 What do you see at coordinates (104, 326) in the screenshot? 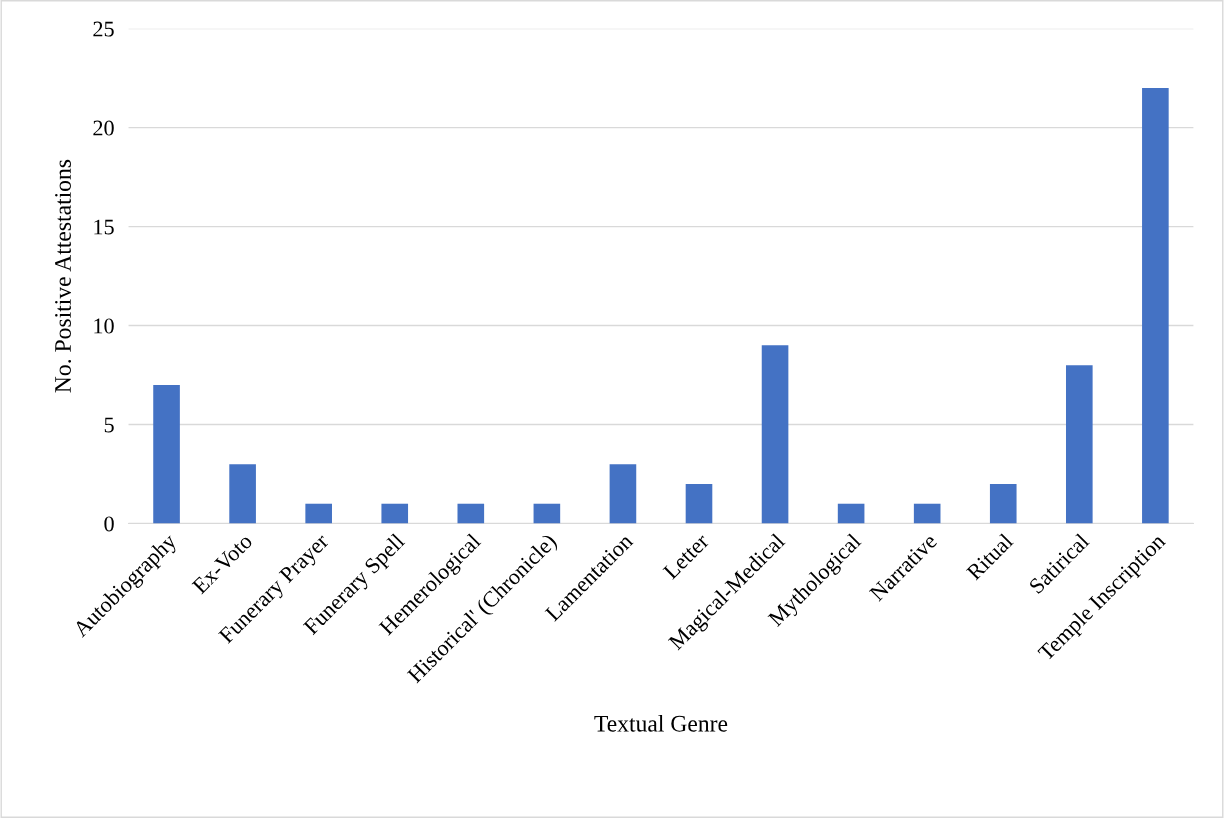
I see `y-tick-label: 10` at bounding box center [104, 326].